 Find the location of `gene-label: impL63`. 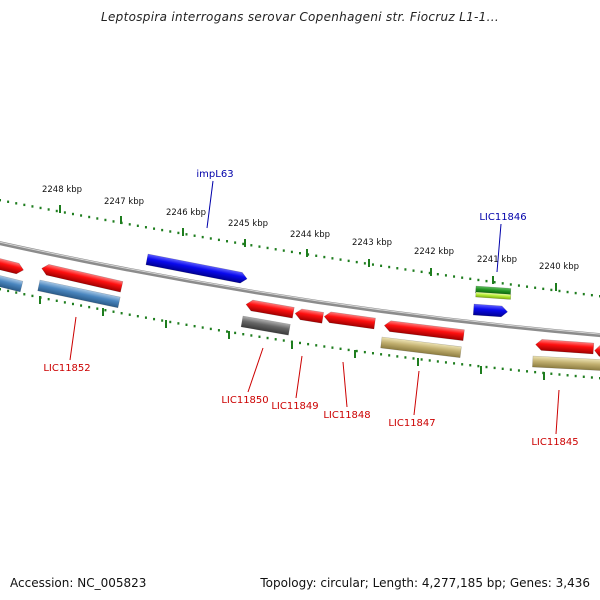

gene-label: impL63 is located at coordinates (214, 174).